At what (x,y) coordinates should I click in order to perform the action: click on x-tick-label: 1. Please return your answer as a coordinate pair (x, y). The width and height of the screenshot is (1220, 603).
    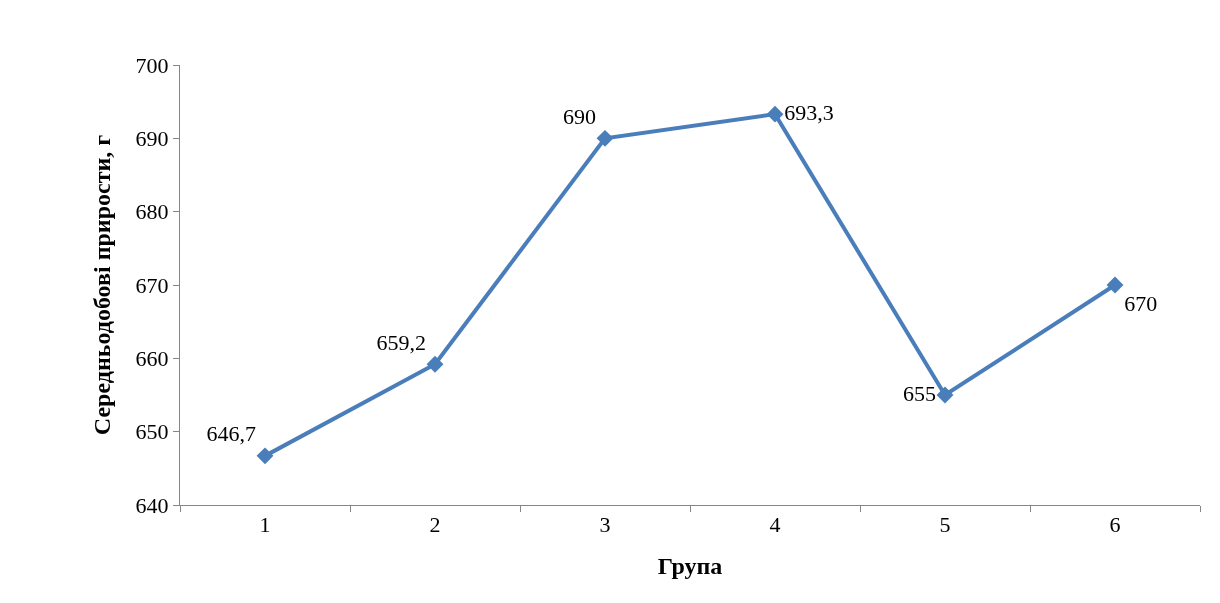
    Looking at the image, I should click on (265, 525).